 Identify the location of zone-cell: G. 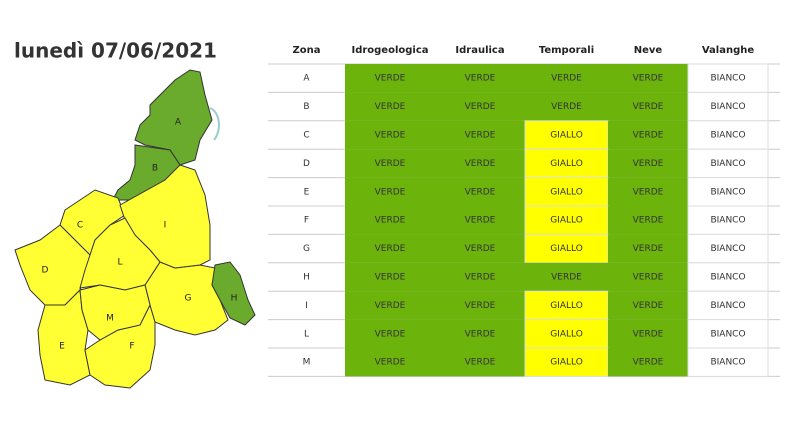
(306, 249).